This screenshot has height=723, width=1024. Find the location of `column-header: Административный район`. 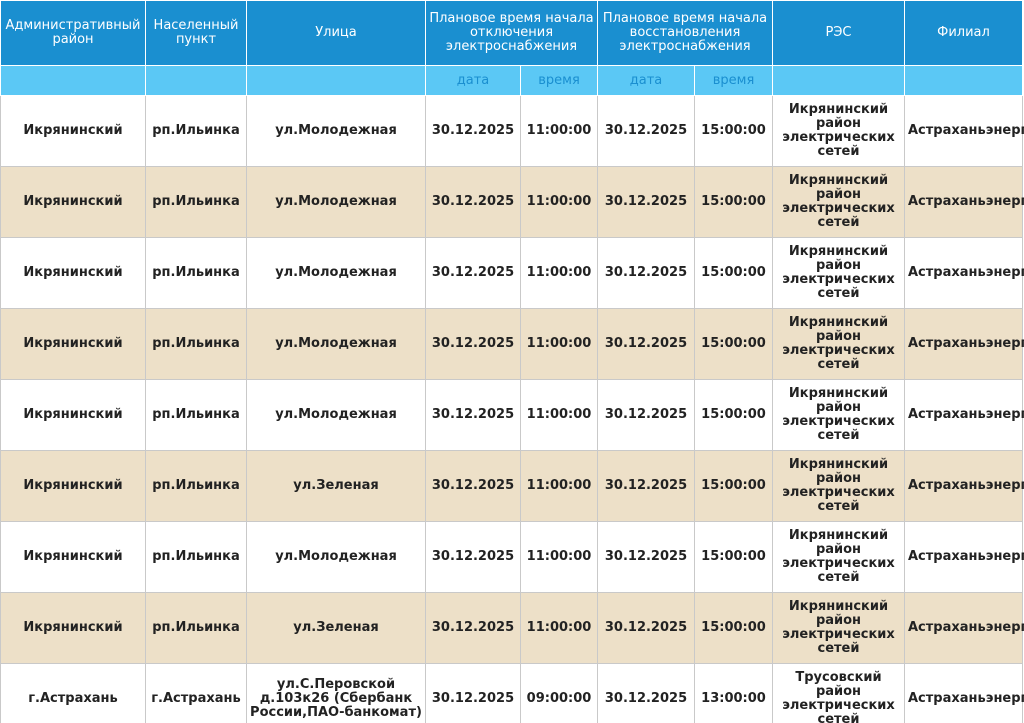

column-header: Административный район is located at coordinates (73, 33).